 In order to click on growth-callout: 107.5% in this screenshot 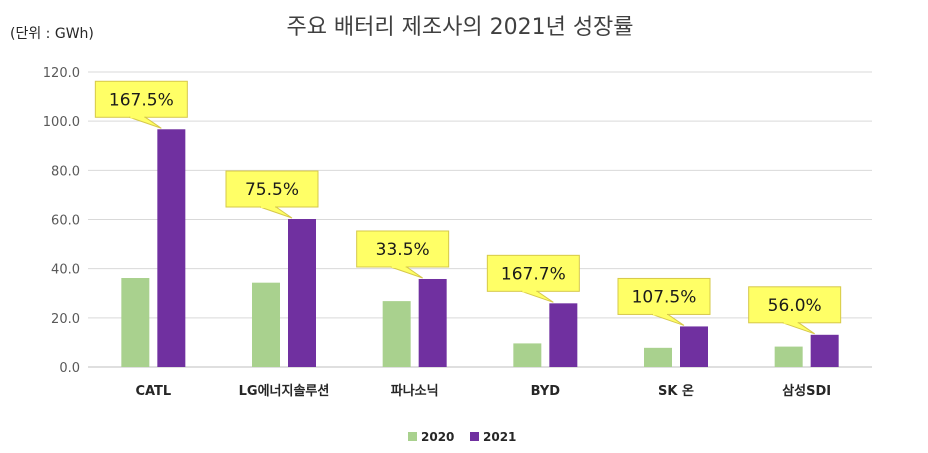, I will do `click(664, 301)`.